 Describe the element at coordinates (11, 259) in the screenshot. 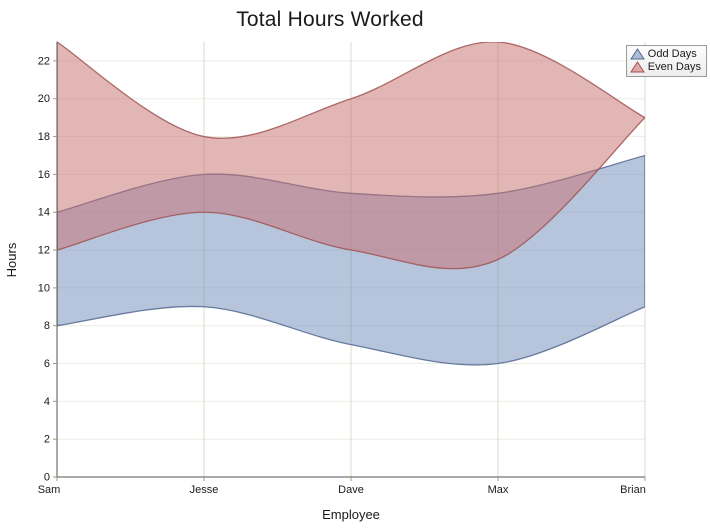

I see `y-axis-title: Hours` at that location.